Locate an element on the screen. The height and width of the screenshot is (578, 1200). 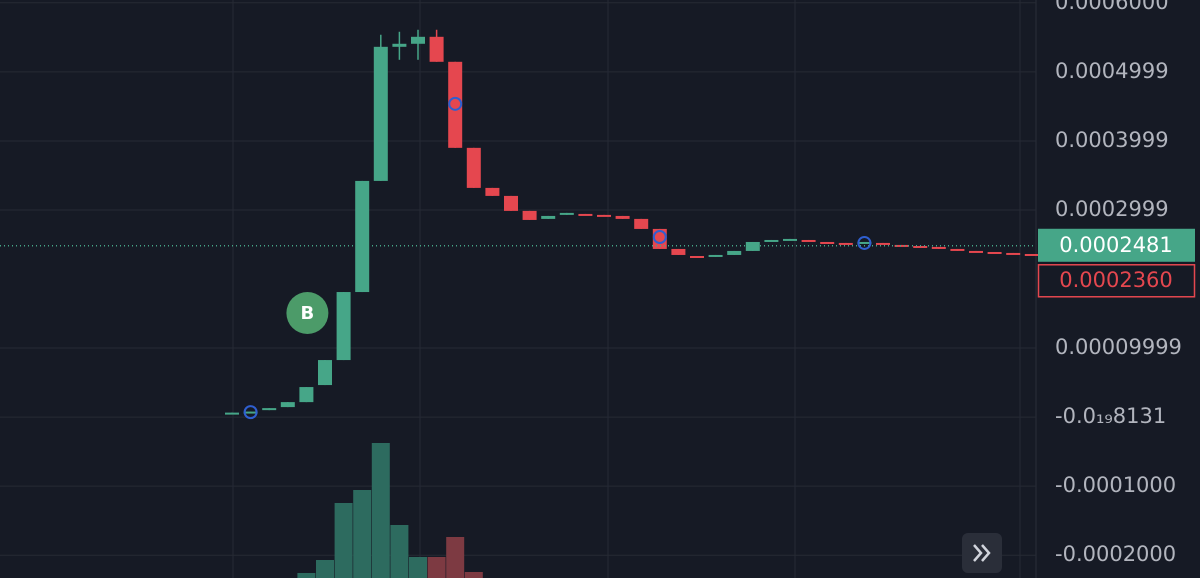
y-tick-label: -0.0₁₉8131 is located at coordinates (1110, 416).